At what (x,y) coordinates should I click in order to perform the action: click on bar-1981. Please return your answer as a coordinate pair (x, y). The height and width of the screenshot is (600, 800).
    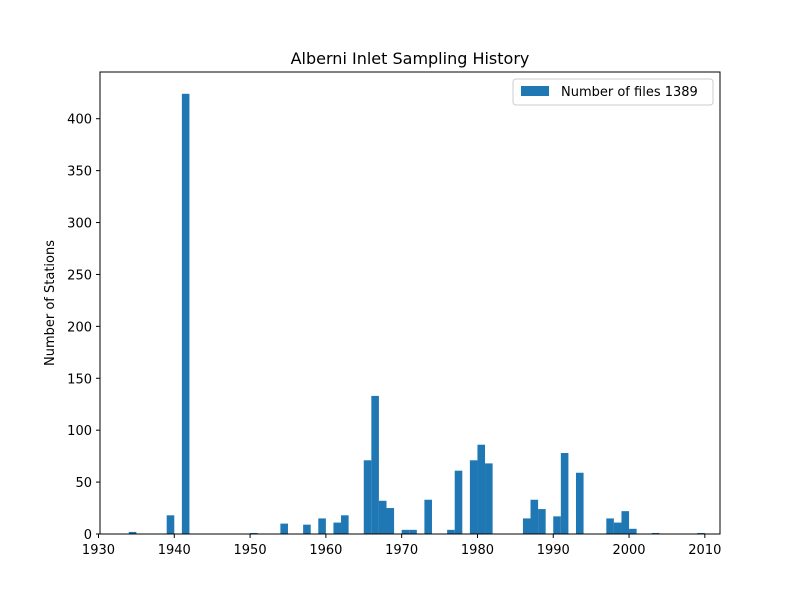
    Looking at the image, I should click on (489, 498).